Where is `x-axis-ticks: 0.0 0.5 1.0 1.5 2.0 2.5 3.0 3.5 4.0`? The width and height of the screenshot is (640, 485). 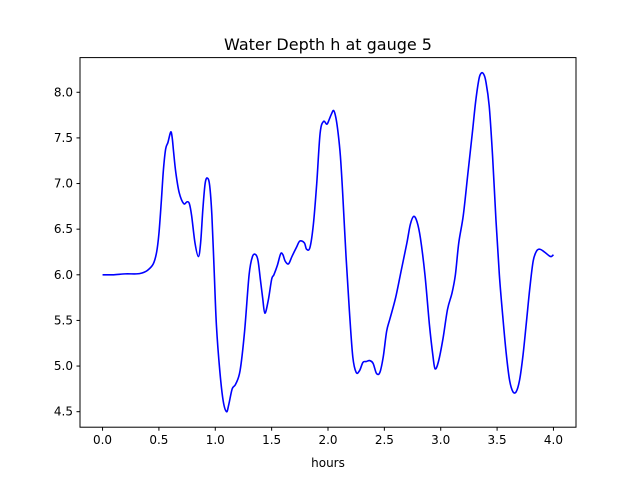
x-axis-ticks: 0.0 0.5 1.0 1.5 2.0 2.5 3.0 3.5 4.0 is located at coordinates (328, 437).